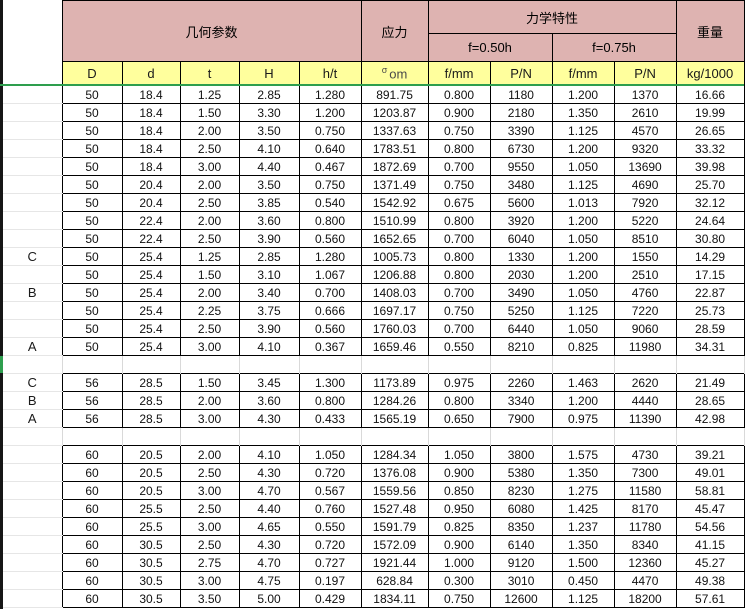 This screenshot has height=609, width=749. I want to click on header-geometry: 几何参数, so click(211, 31).